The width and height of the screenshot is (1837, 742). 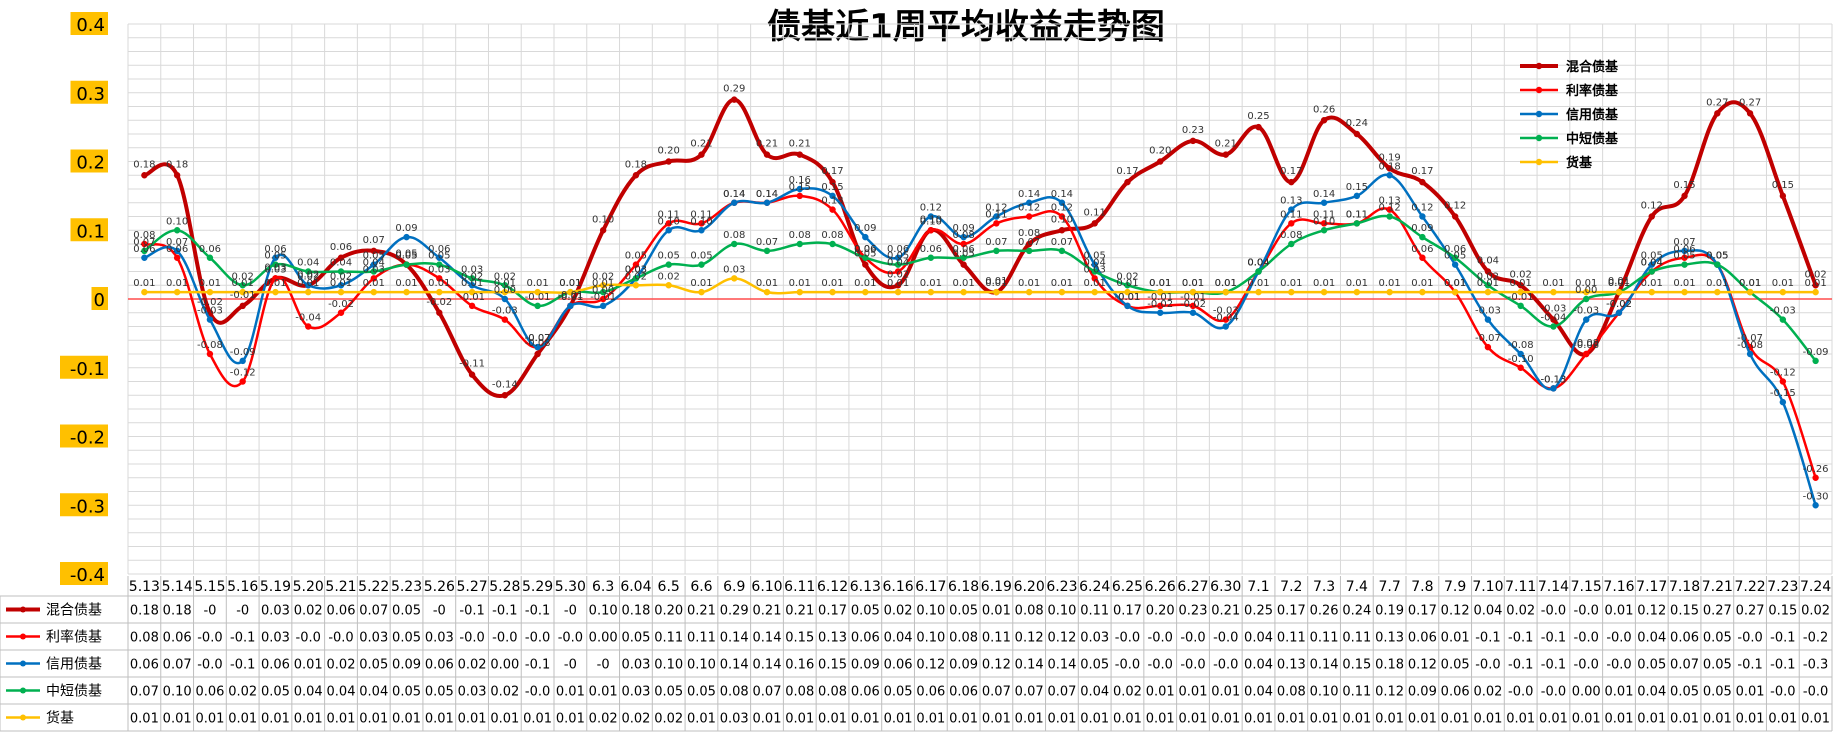 What do you see at coordinates (1095, 212) in the screenshot?
I see `data-label: 0.11` at bounding box center [1095, 212].